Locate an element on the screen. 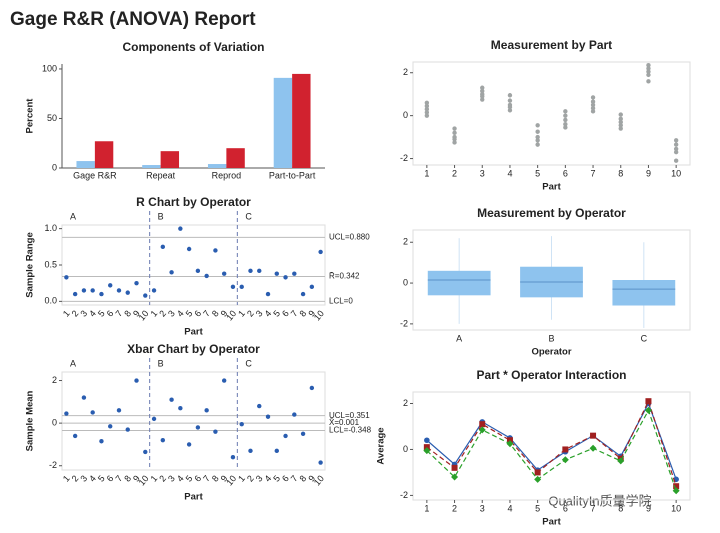  panel-label: A is located at coordinates (73, 216).